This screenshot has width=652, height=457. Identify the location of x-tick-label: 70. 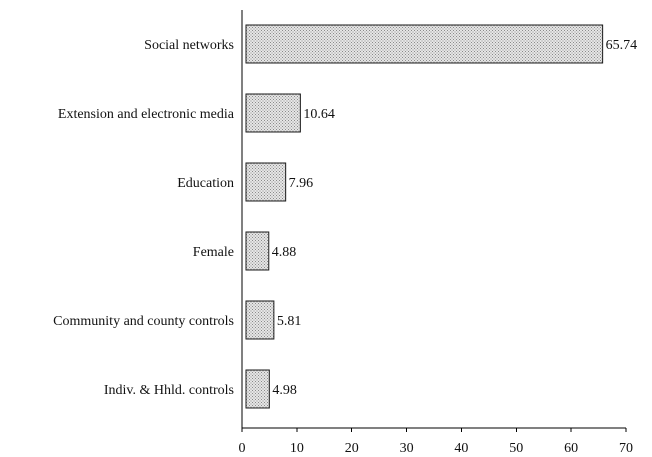
(626, 448).